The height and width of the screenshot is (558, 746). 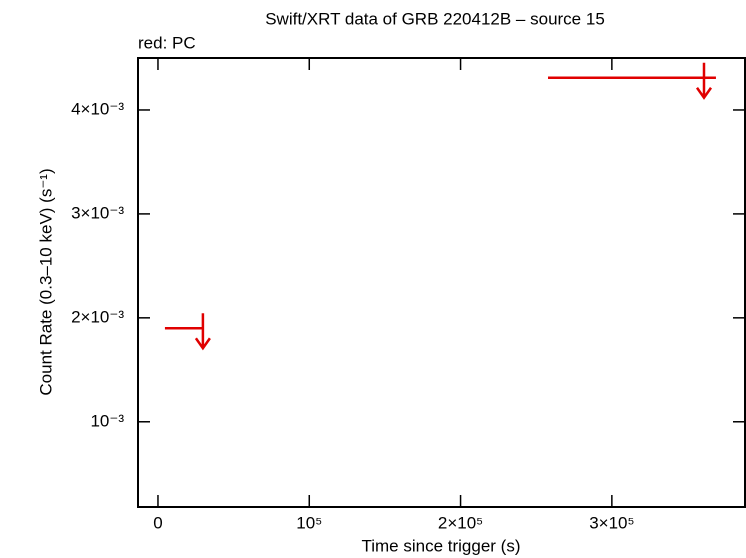 I want to click on y-tick-label: 10⁻³, so click(x=107, y=420).